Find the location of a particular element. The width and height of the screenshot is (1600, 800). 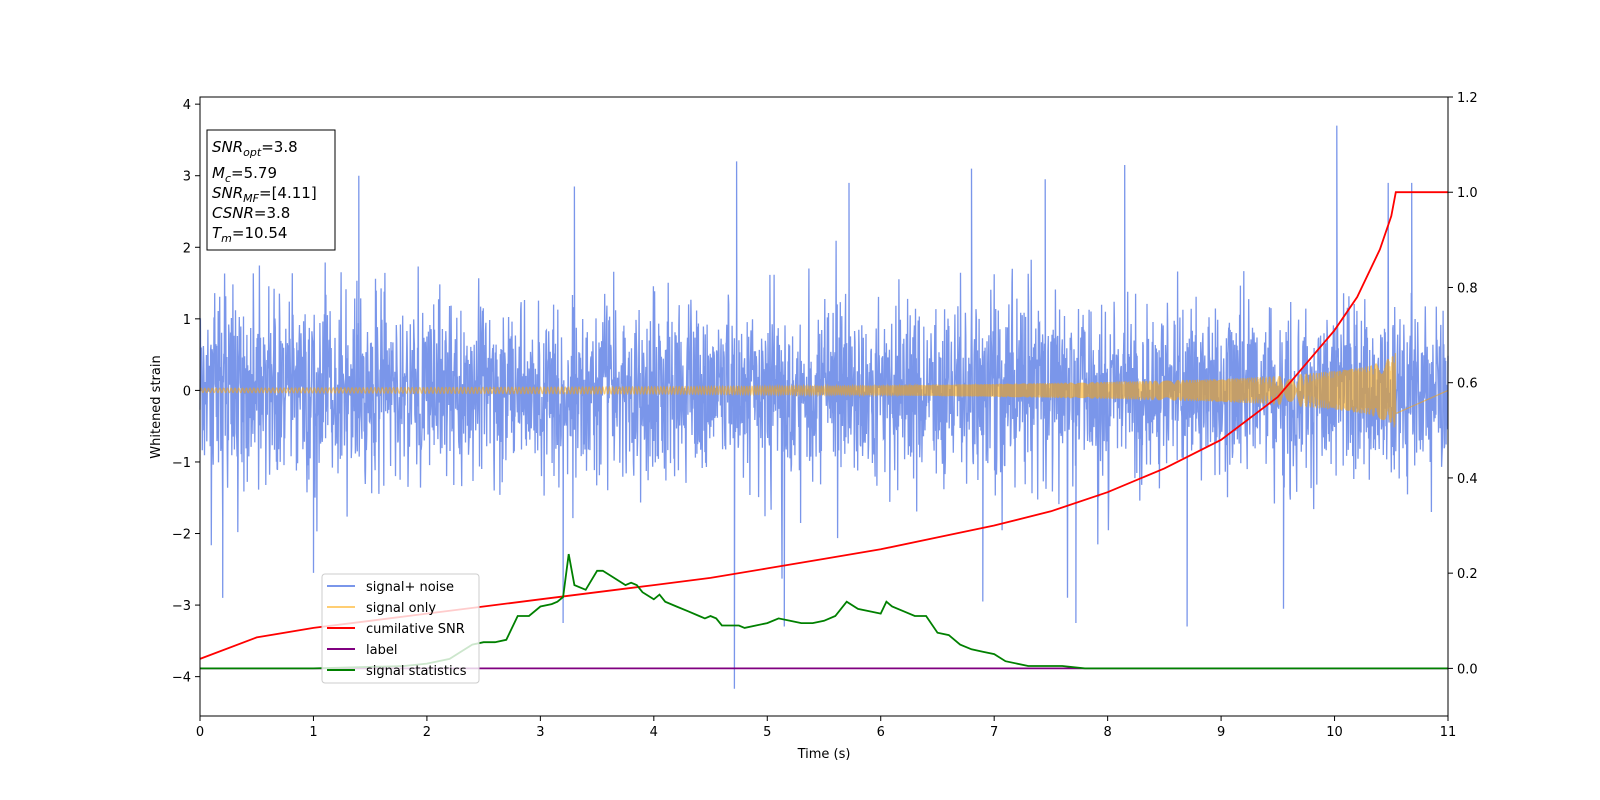

y-tick-label: −4 is located at coordinates (181, 678).